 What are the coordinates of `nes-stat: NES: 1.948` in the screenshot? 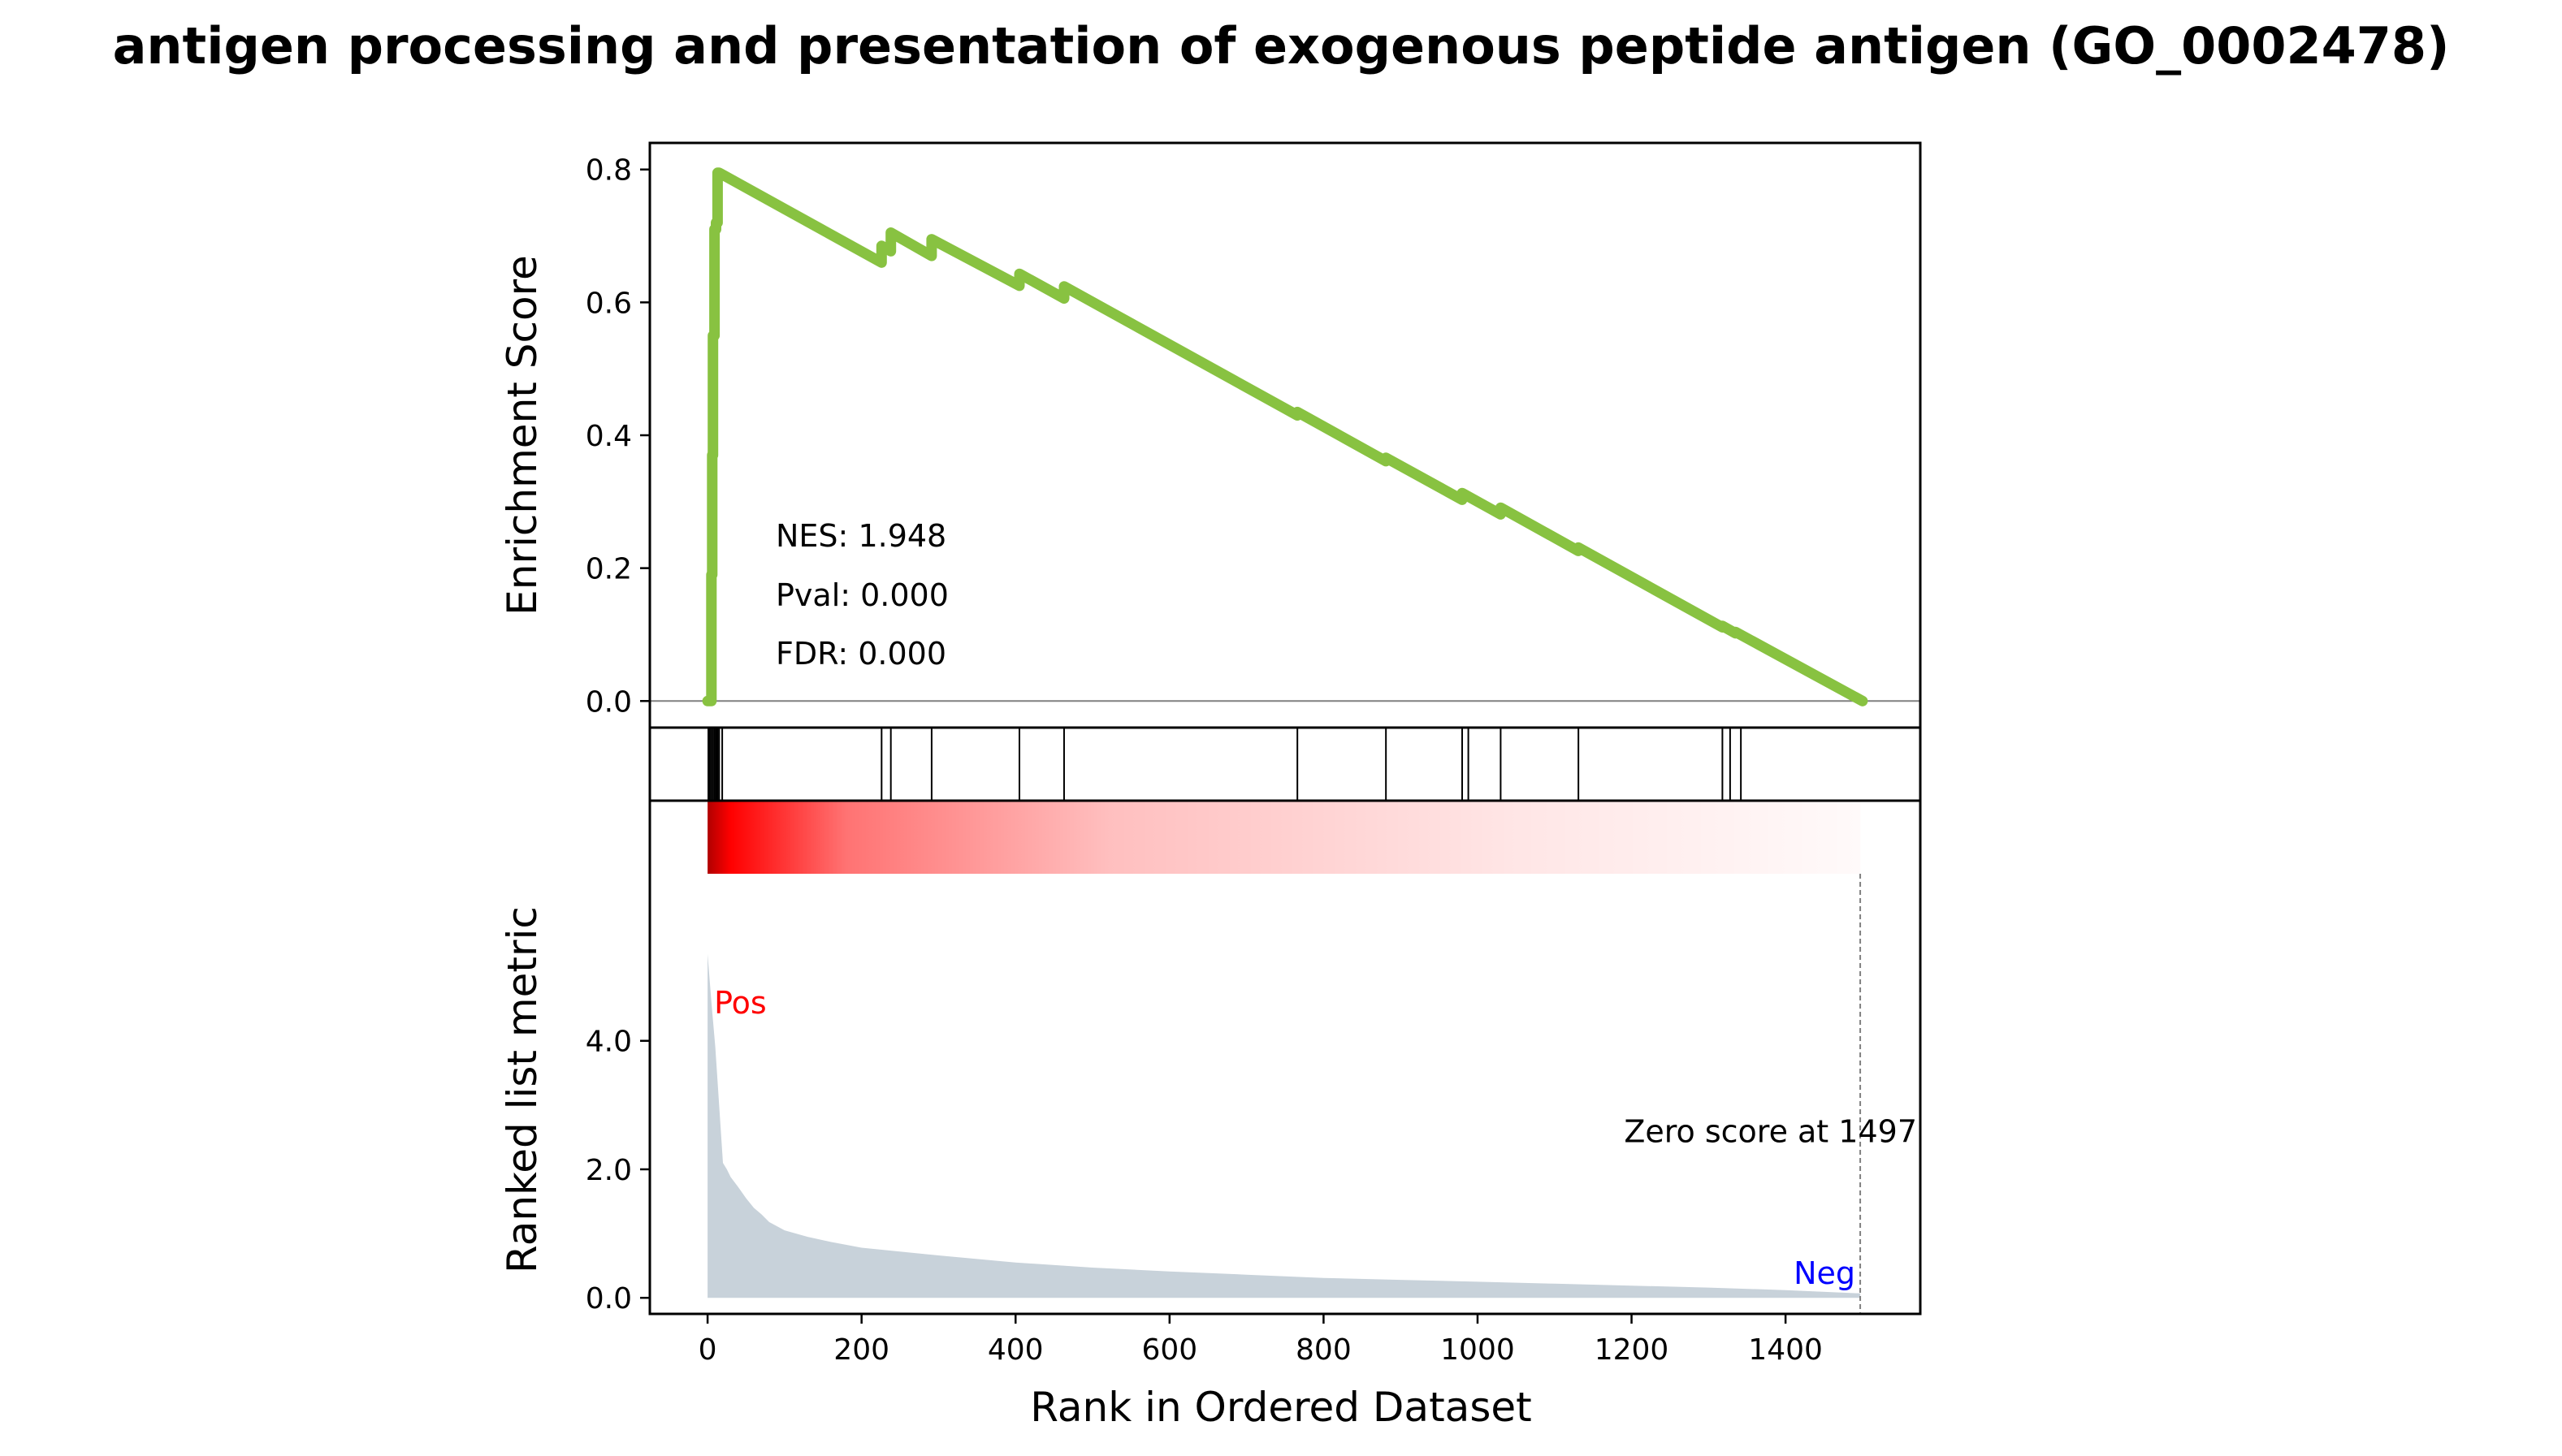 It's located at (861, 536).